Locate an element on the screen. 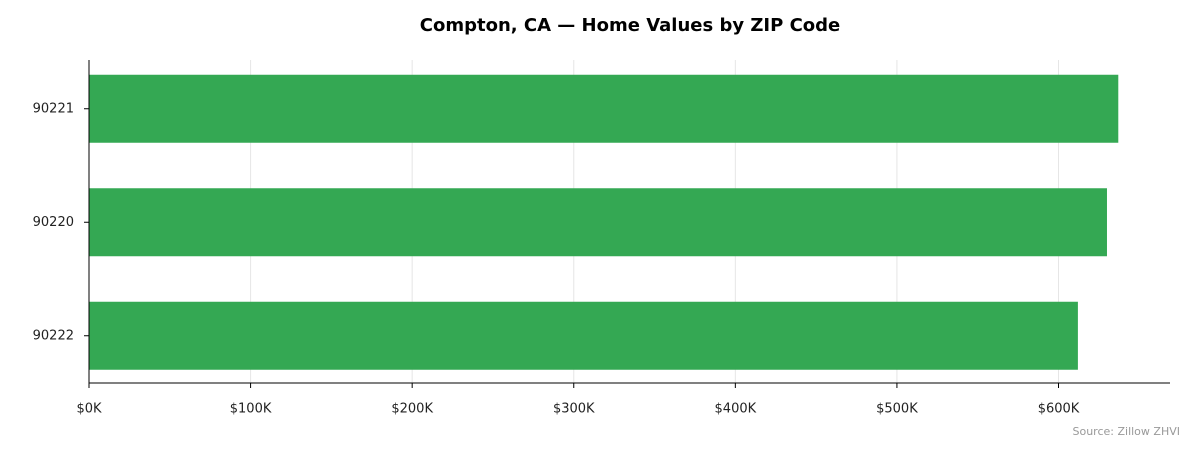  x-tick-label: $400K is located at coordinates (736, 409).